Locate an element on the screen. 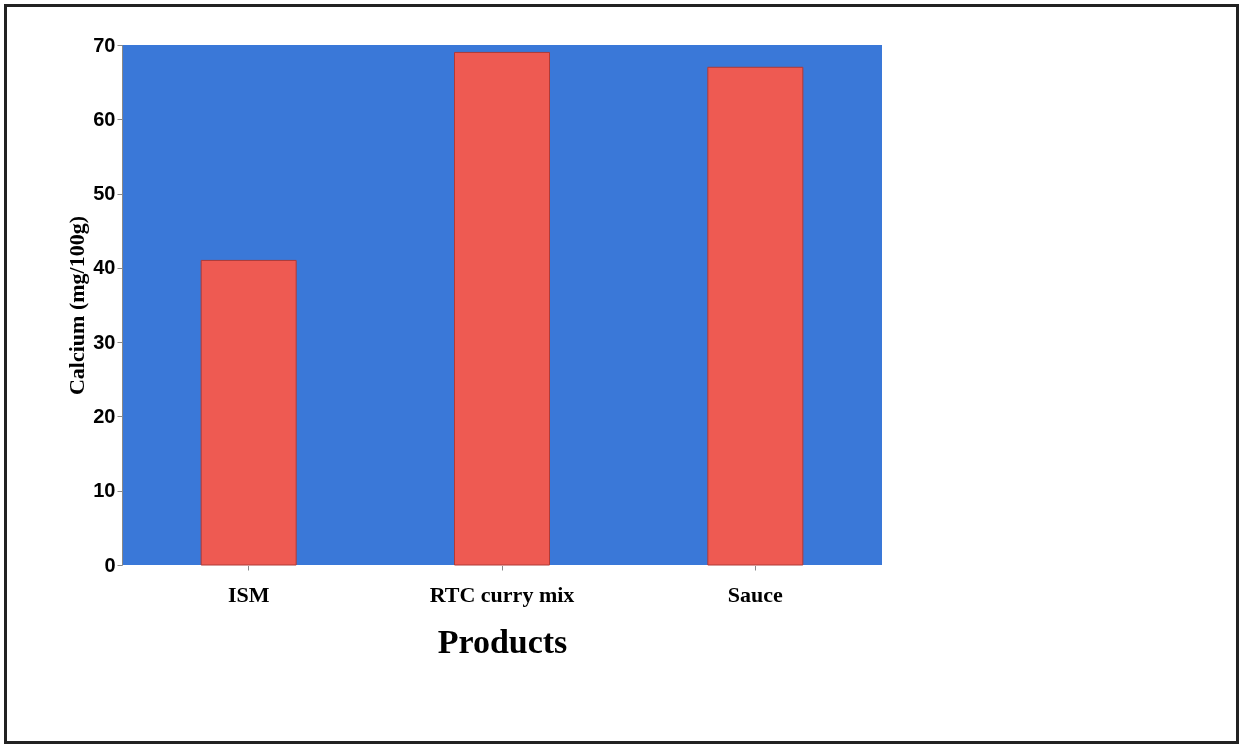 Image resolution: width=1247 pixels, height=752 pixels. y-tick-label: 30 is located at coordinates (104, 341).